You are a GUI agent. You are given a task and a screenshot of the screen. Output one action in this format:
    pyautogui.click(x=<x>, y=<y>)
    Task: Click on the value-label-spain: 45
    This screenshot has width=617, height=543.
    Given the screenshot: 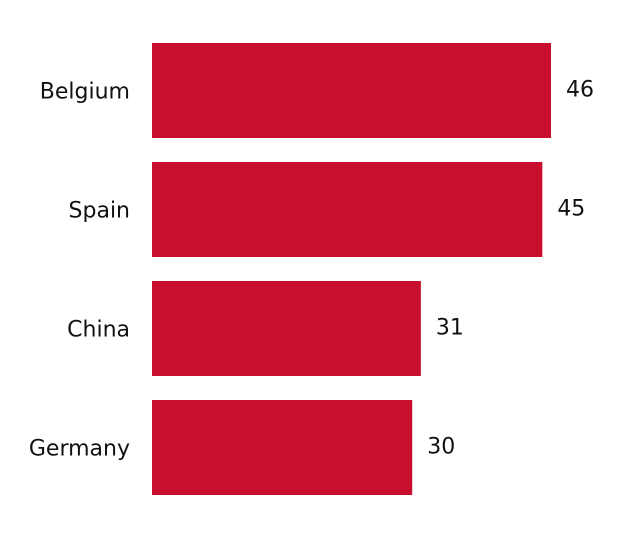 What is the action you would take?
    pyautogui.click(x=571, y=209)
    